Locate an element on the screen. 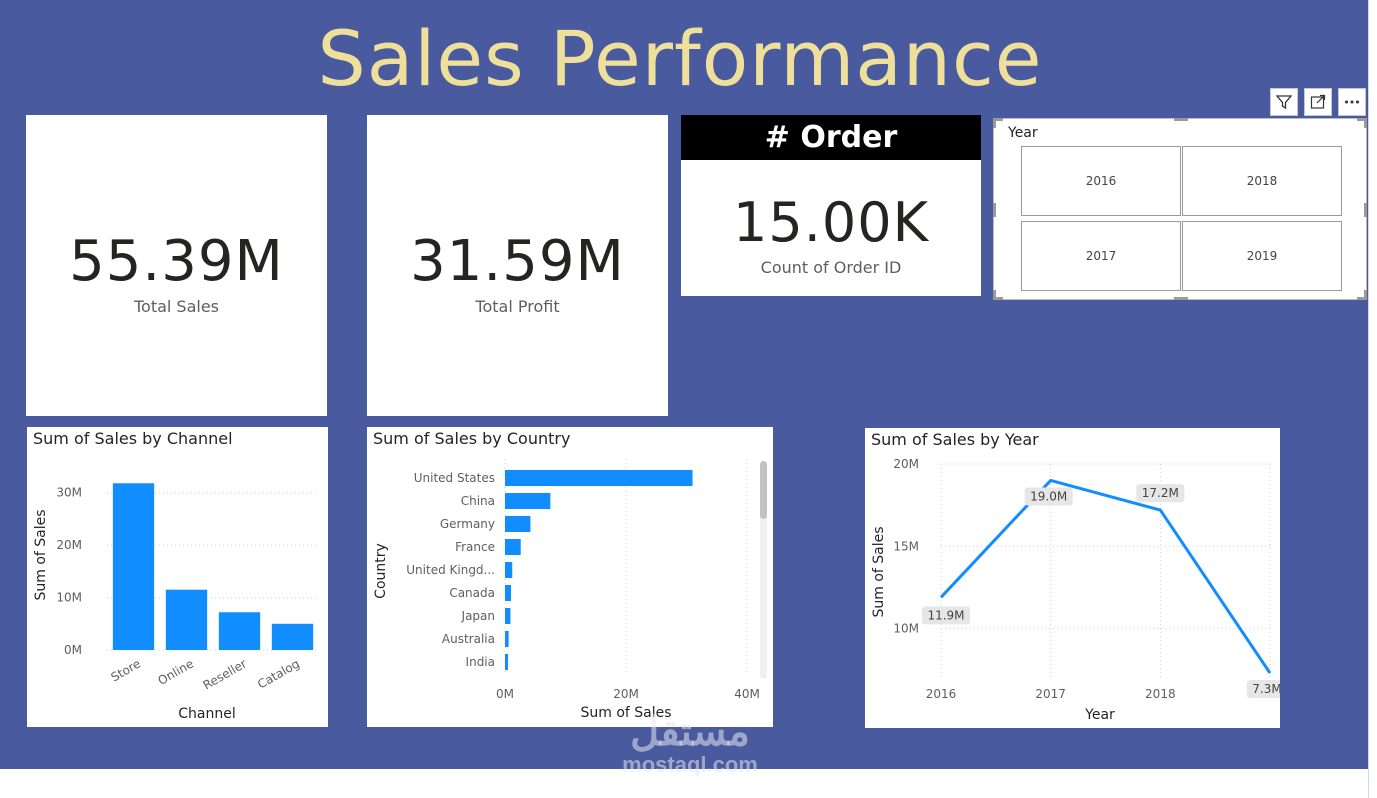  data-label: 7.3M is located at coordinates (1266, 689).